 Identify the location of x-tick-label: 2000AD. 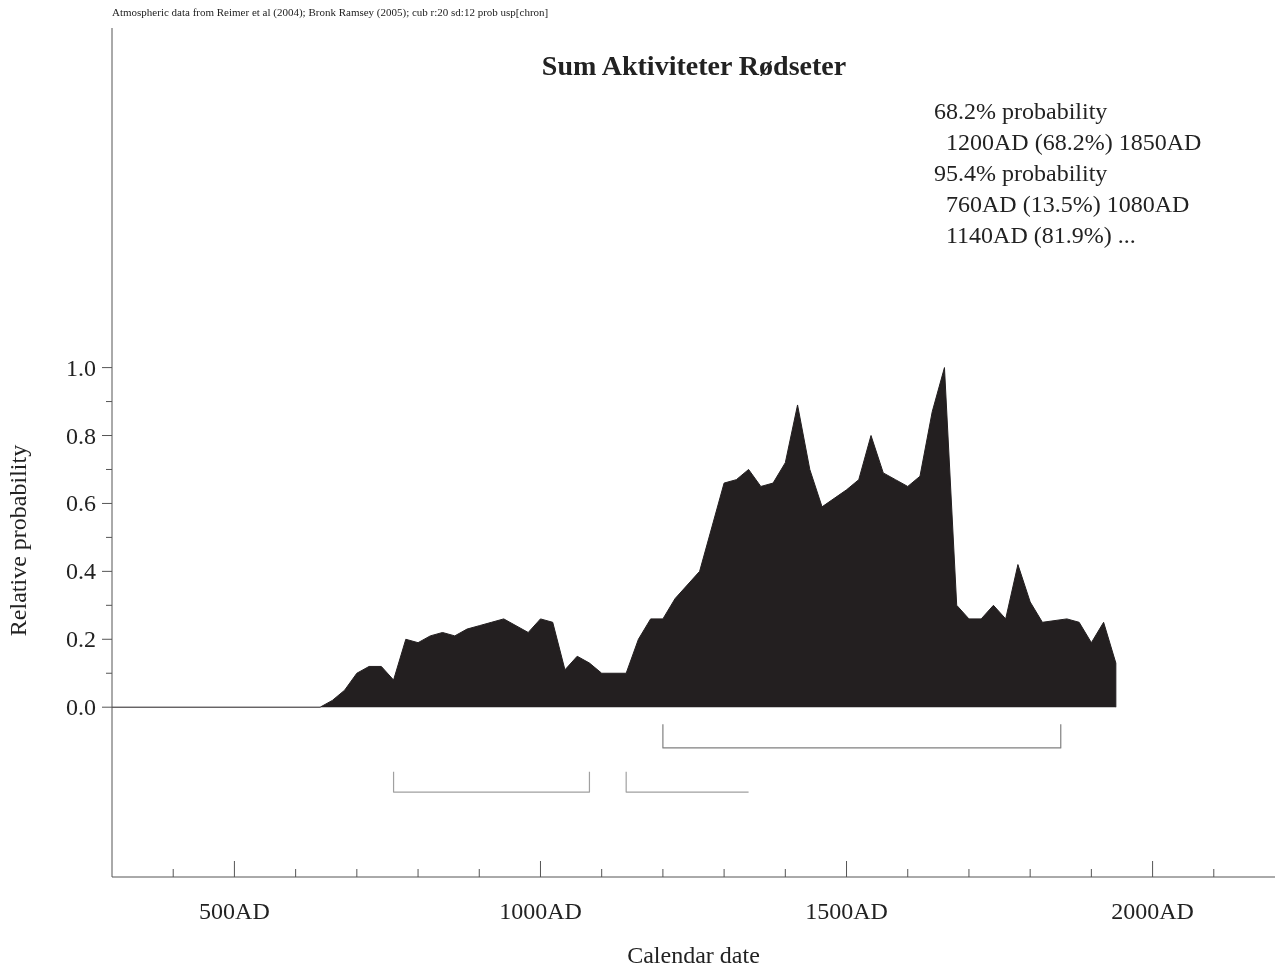
(1152, 911).